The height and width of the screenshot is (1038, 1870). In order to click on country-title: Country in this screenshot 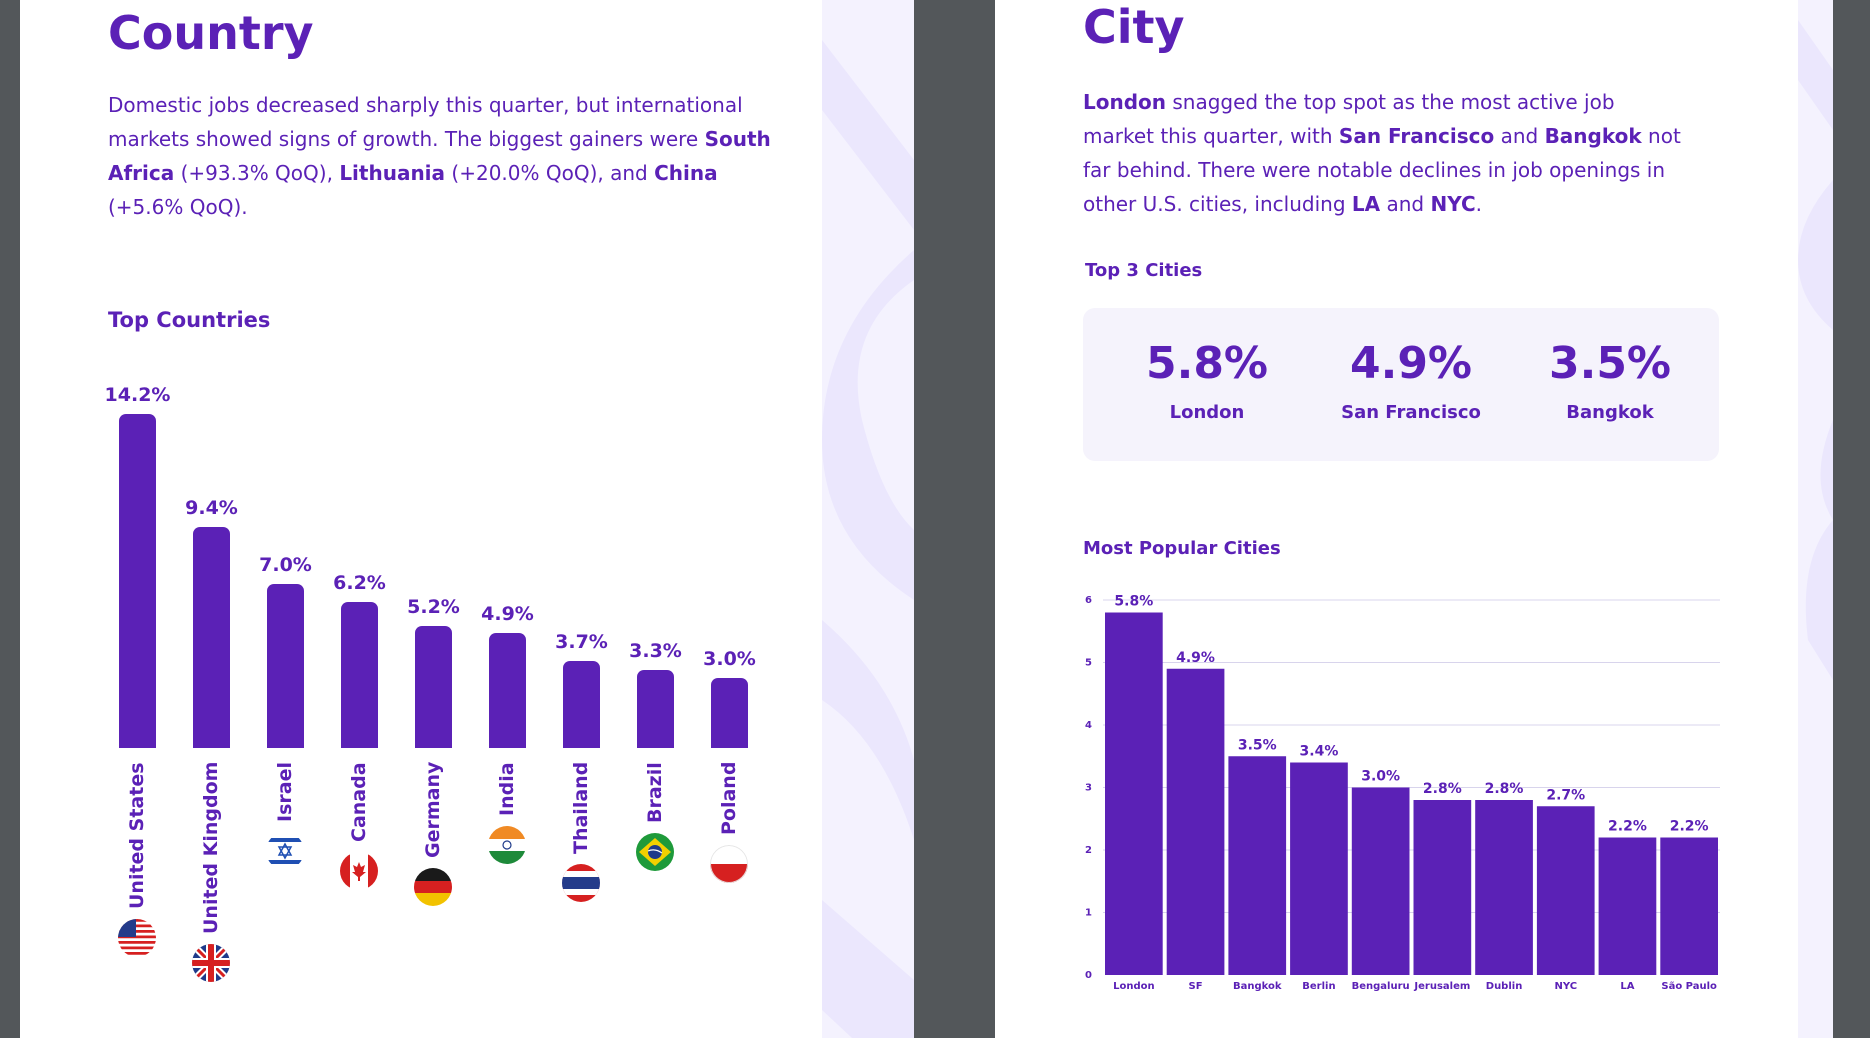, I will do `click(211, 33)`.